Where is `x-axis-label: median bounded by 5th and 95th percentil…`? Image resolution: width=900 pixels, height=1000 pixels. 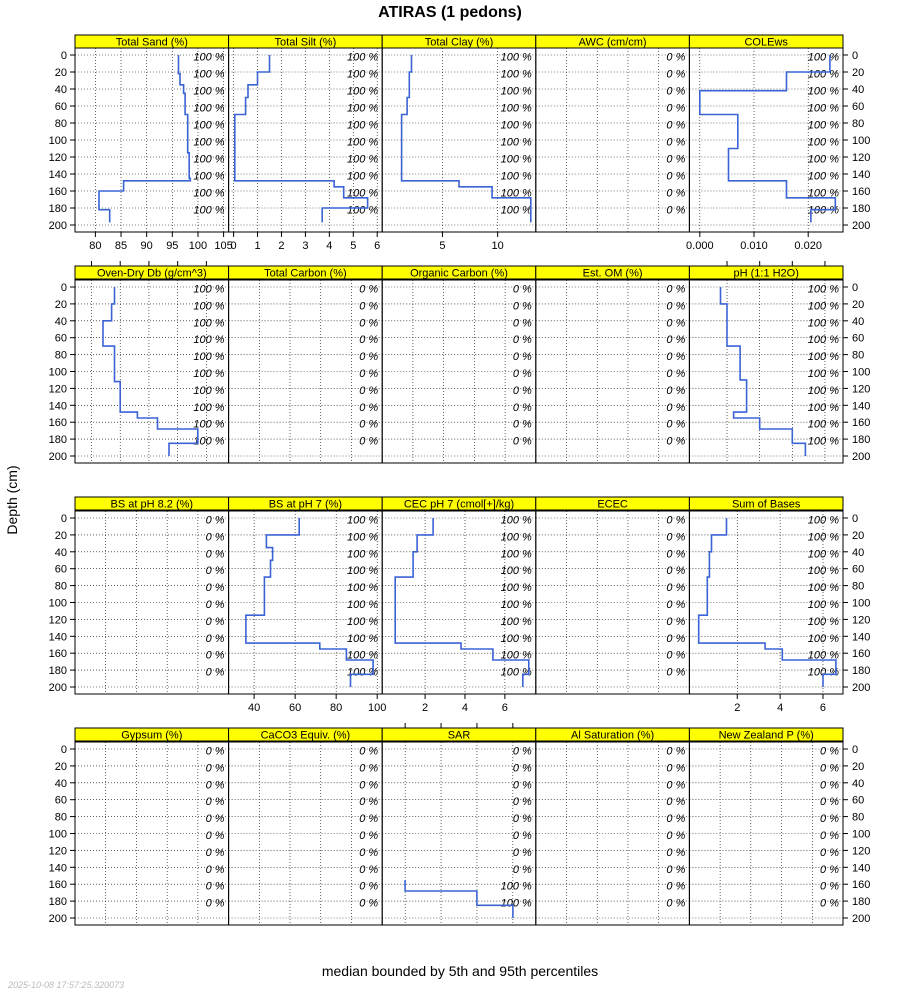 x-axis-label: median bounded by 5th and 95th percentil… is located at coordinates (460, 971).